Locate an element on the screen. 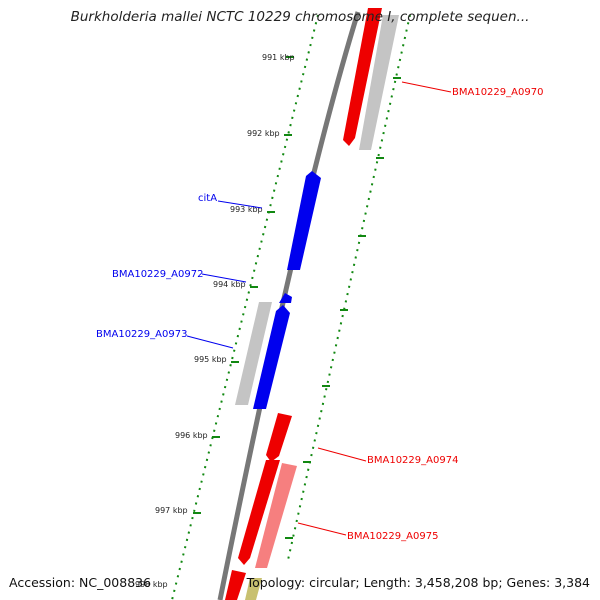  accession-label: Accession: NC_008836 is located at coordinates (80, 582).